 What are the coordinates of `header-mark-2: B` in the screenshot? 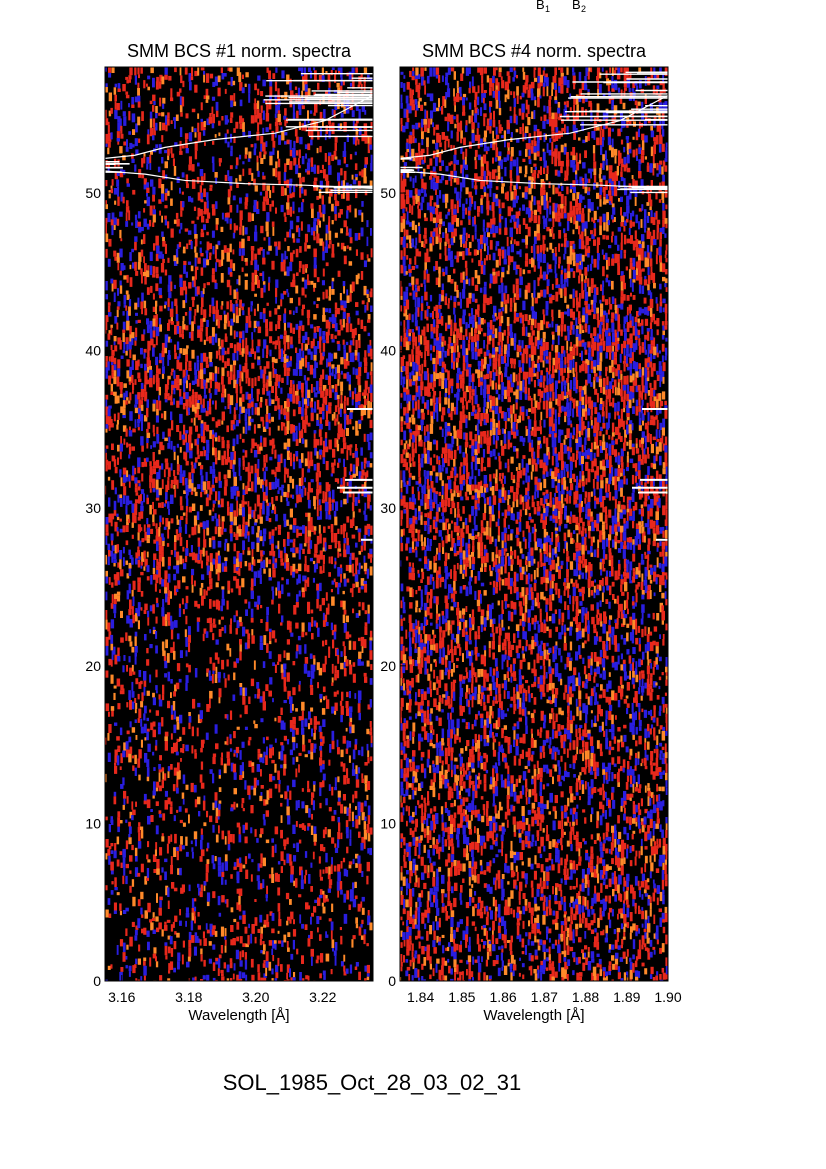 It's located at (576, 6).